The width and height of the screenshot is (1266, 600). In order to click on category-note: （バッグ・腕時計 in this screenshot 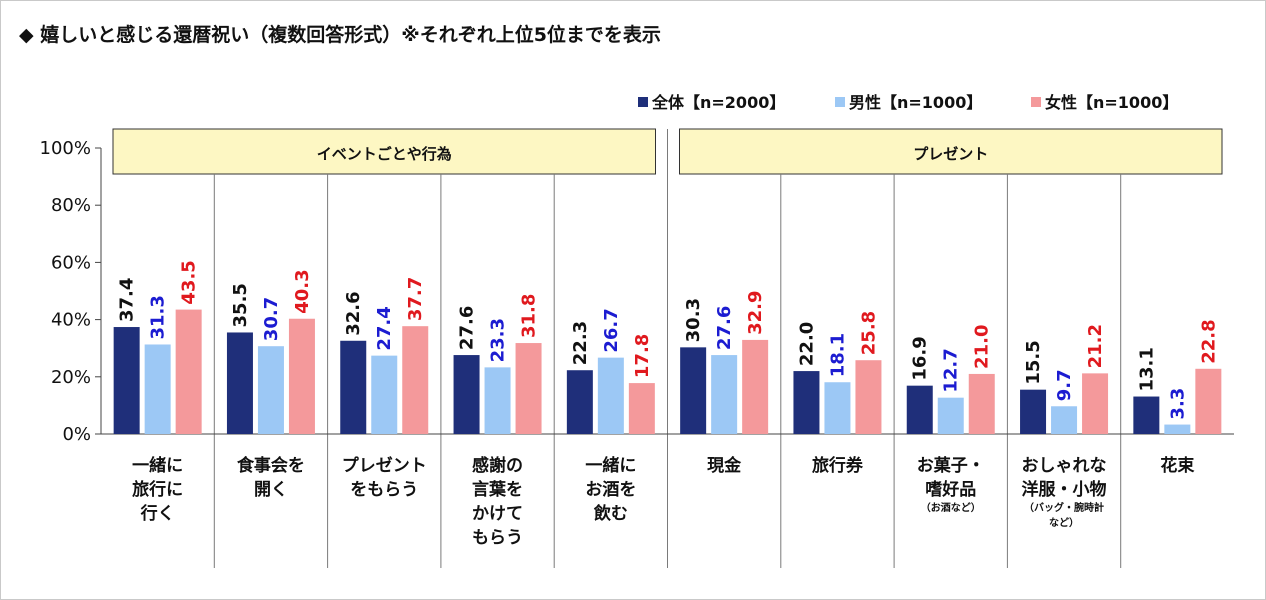, I will do `click(1064, 507)`.